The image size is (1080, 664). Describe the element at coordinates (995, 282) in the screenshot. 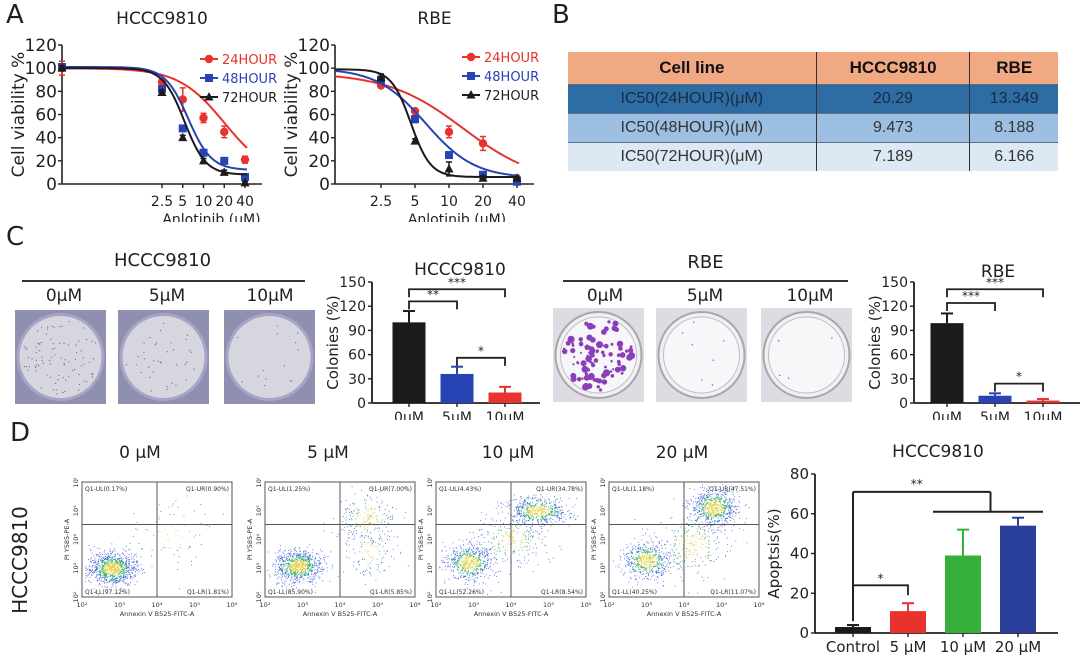

I see `significance-label: ***` at that location.